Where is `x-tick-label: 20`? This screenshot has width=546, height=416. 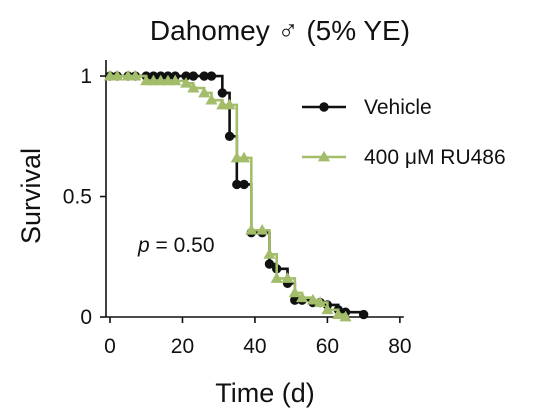 x-tick-label: 20 is located at coordinates (182, 346).